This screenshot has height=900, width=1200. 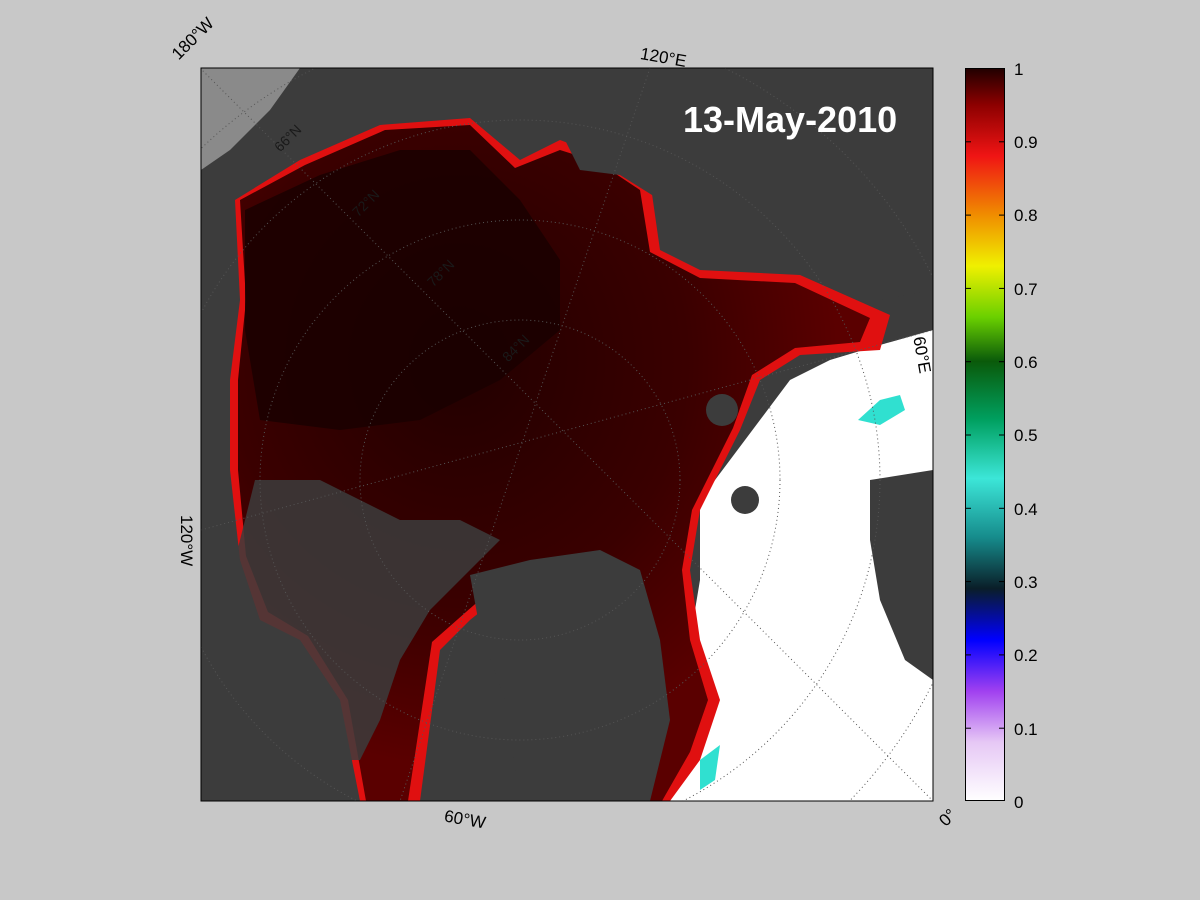 What do you see at coordinates (402, 290) in the screenshot?
I see `ice-core` at bounding box center [402, 290].